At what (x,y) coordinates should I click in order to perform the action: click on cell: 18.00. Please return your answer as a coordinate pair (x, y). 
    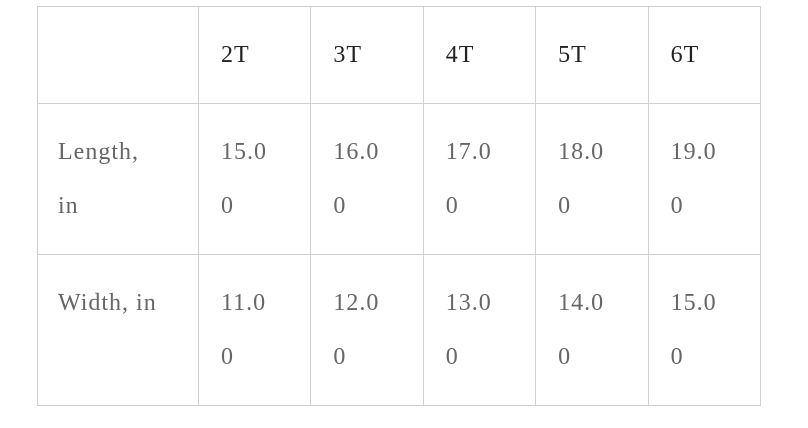
    Looking at the image, I should click on (592, 179).